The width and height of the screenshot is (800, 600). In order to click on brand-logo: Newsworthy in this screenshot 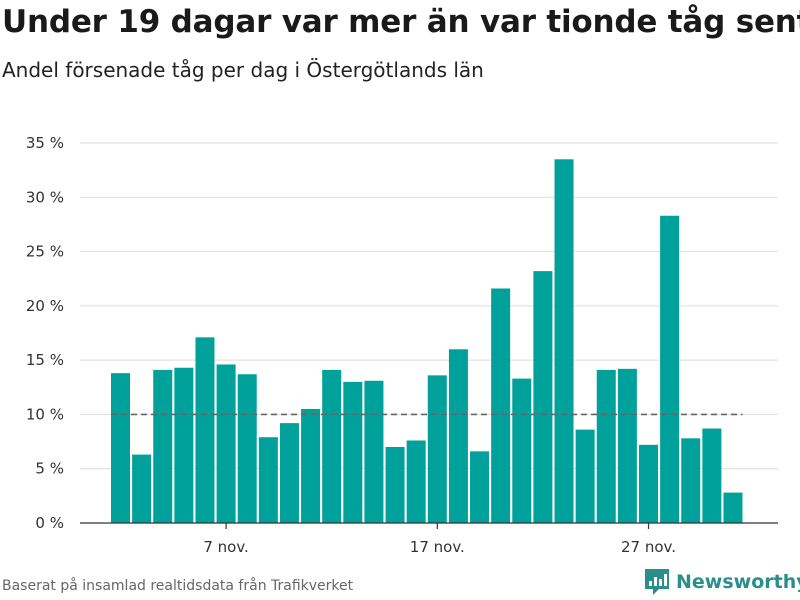, I will do `click(722, 582)`.